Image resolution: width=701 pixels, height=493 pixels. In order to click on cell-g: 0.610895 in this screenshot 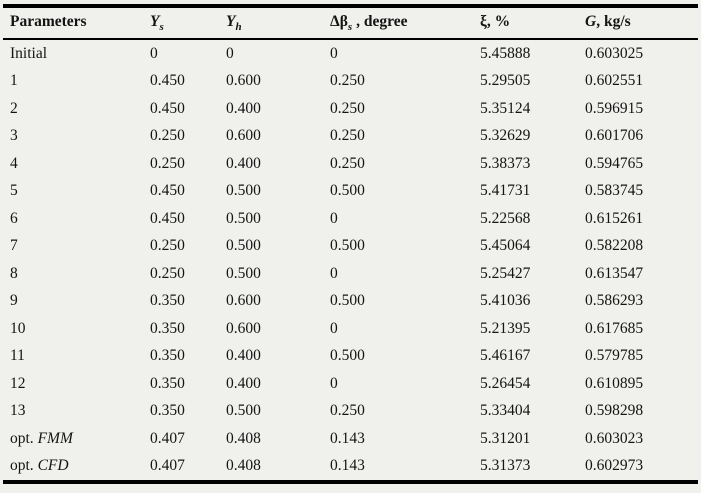, I will do `click(614, 383)`.